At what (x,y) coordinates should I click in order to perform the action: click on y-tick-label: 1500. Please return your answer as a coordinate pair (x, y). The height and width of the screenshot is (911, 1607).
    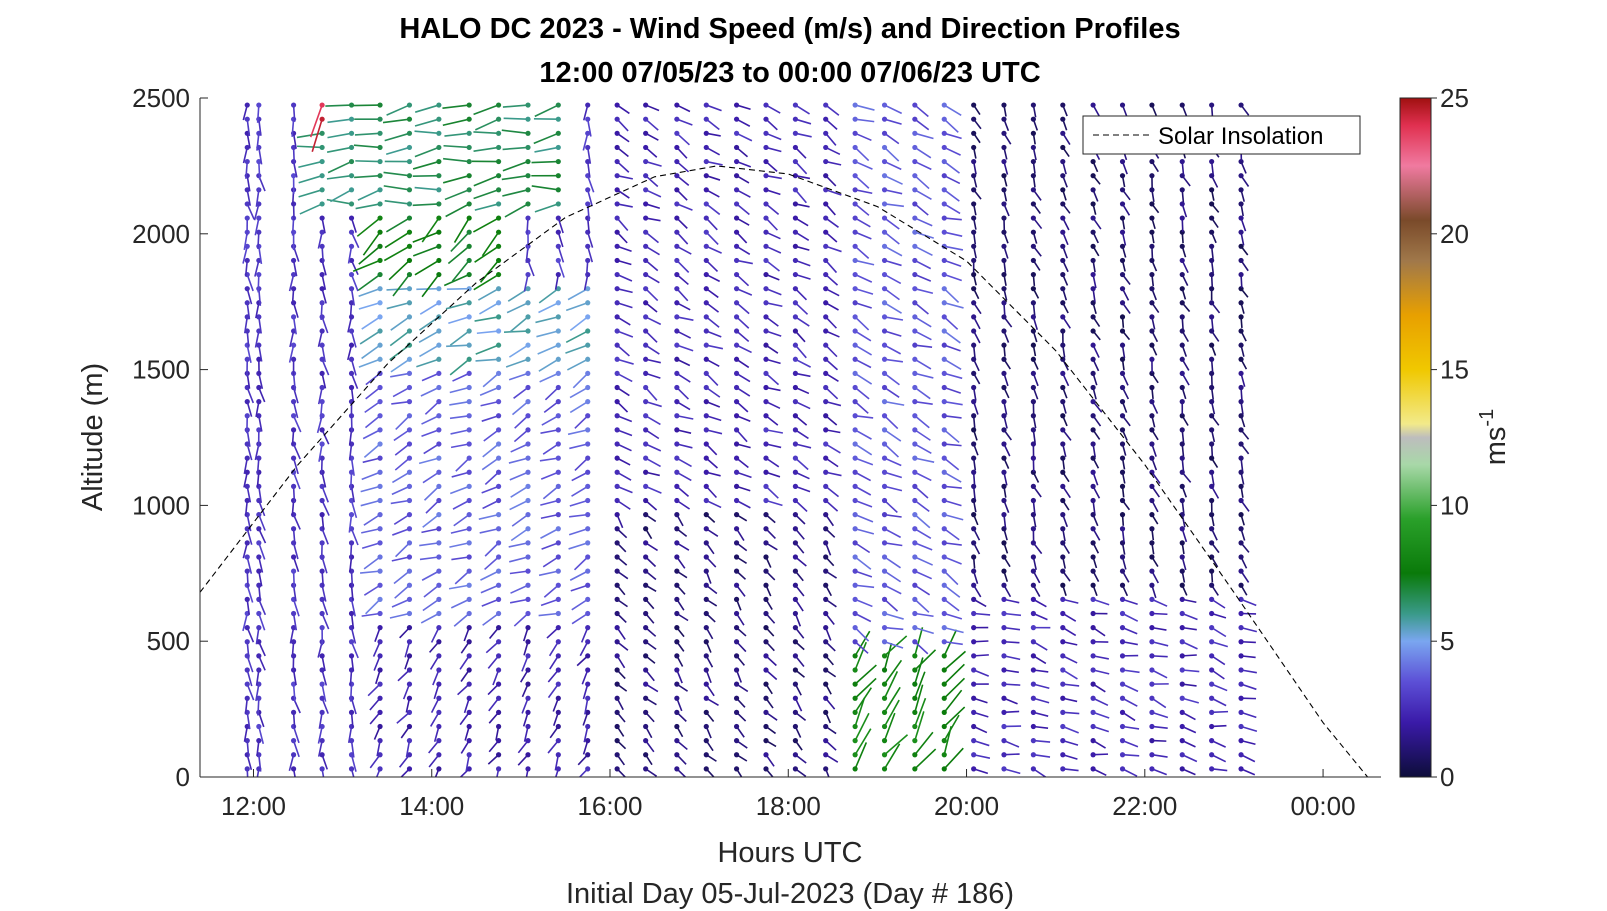
    Looking at the image, I should click on (161, 370).